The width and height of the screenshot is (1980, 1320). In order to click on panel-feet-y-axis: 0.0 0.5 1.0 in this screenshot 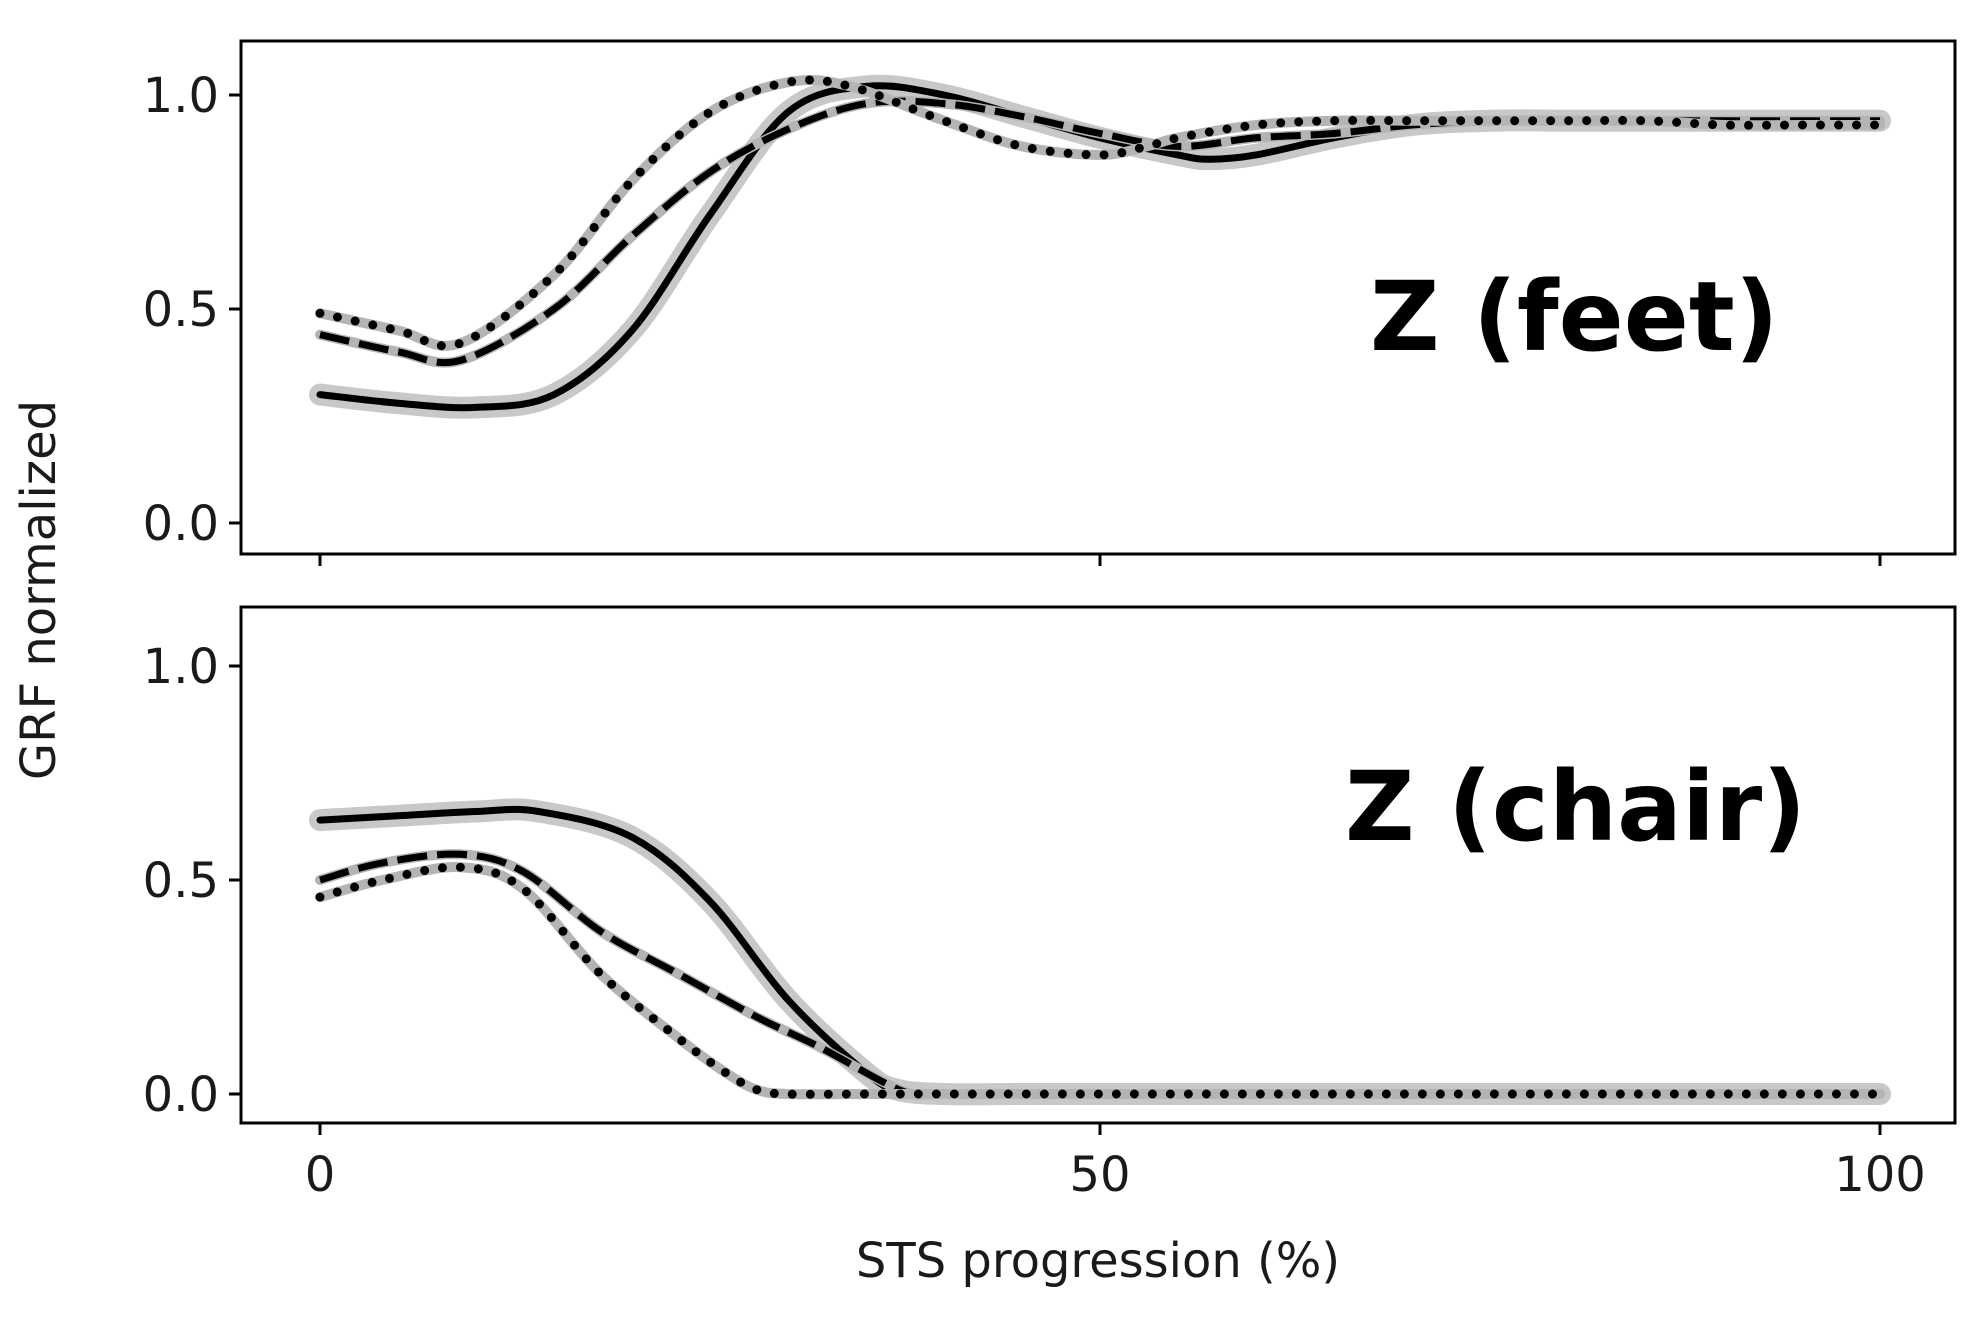, I will do `click(192, 310)`.